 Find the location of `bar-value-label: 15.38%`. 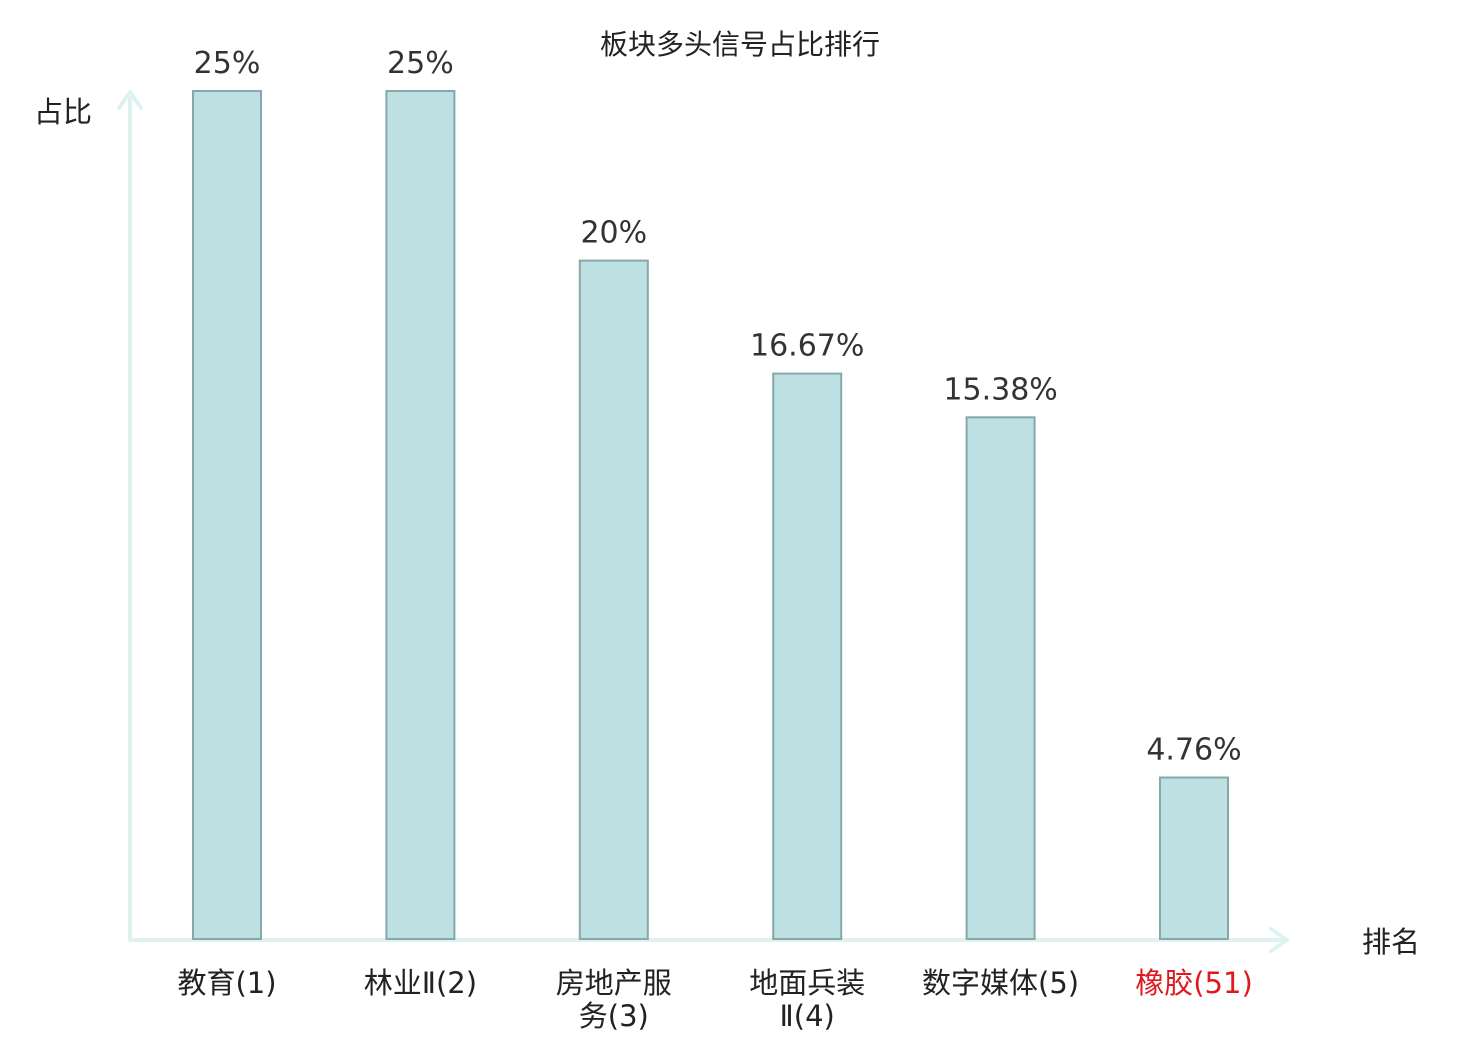

bar-value-label: 15.38% is located at coordinates (1000, 389).